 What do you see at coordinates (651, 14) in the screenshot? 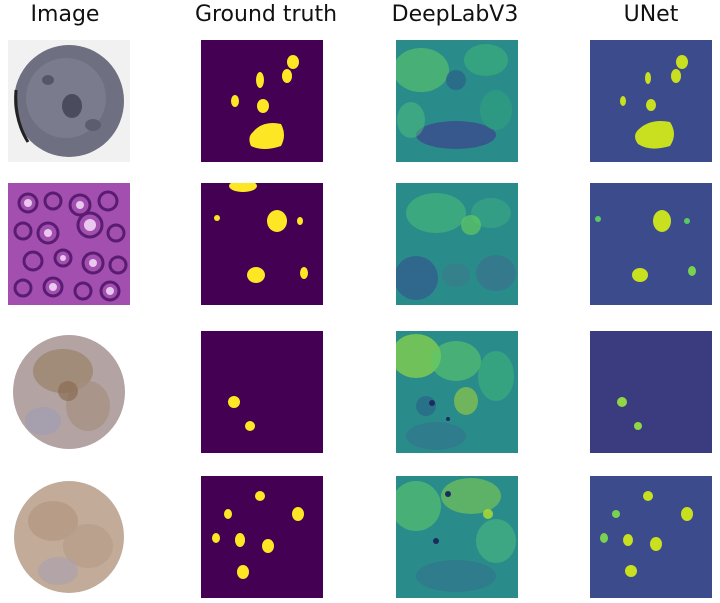
I see `column-title-unet: UNet` at bounding box center [651, 14].